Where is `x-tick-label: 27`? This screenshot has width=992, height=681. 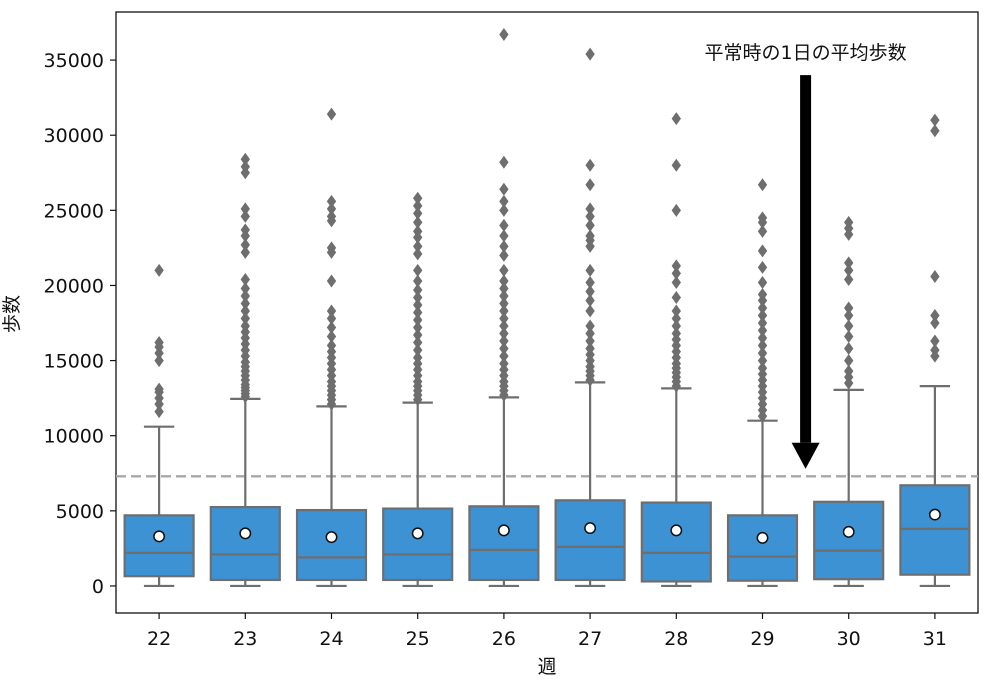
x-tick-label: 27 is located at coordinates (590, 639).